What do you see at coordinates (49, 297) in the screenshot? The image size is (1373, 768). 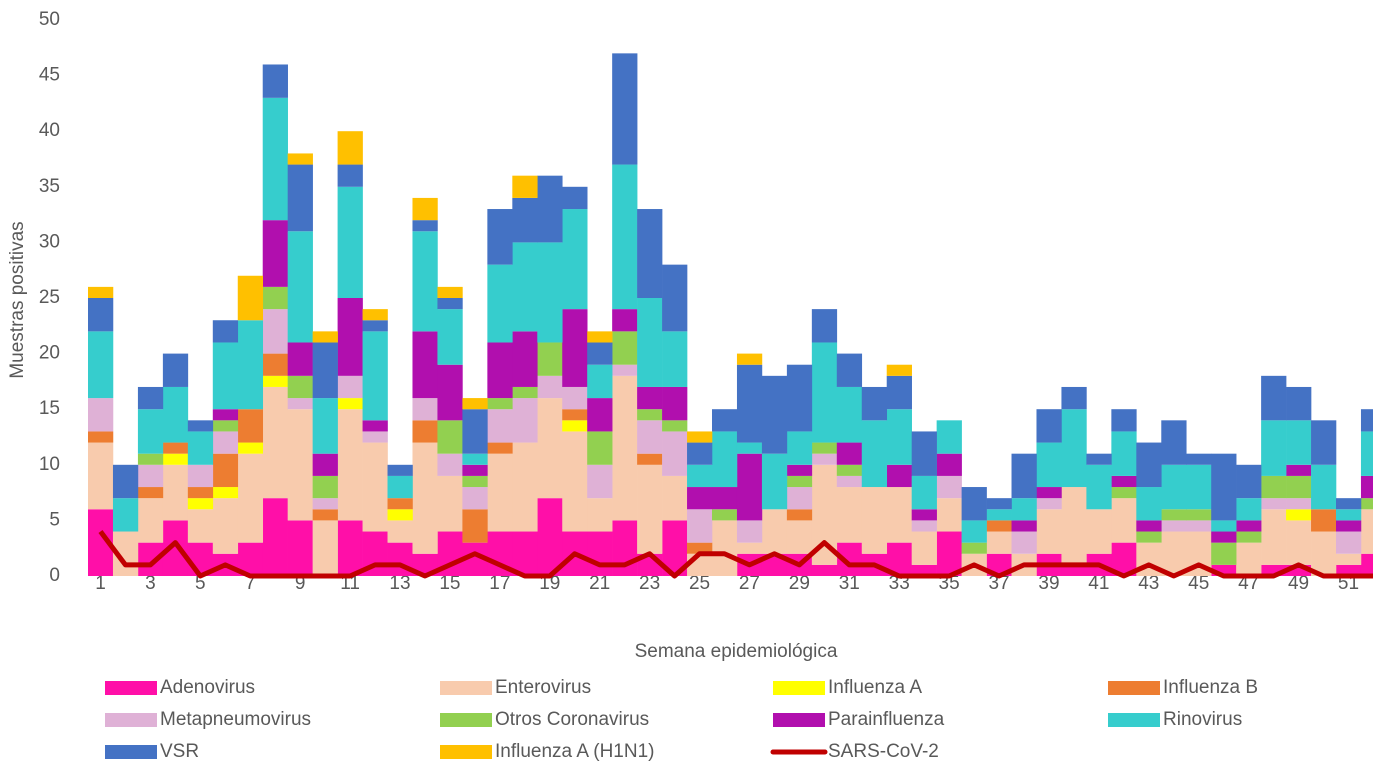 I see `y-tick-label: 25` at bounding box center [49, 297].